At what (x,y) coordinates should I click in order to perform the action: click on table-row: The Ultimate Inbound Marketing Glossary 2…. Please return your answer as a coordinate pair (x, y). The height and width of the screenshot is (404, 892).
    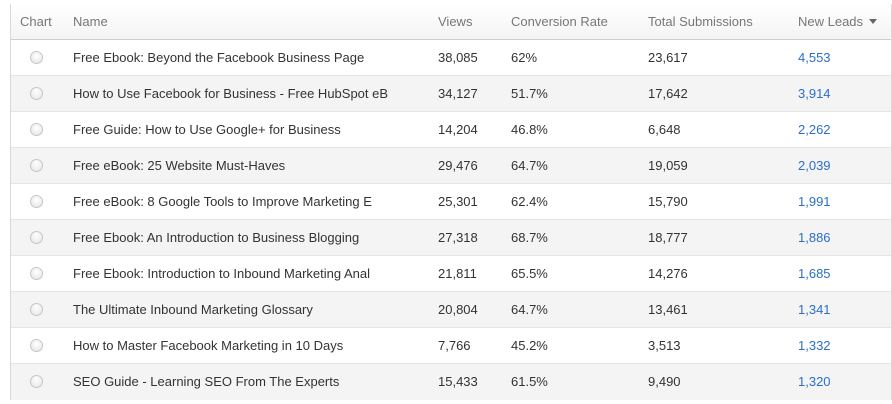
    Looking at the image, I should click on (451, 310).